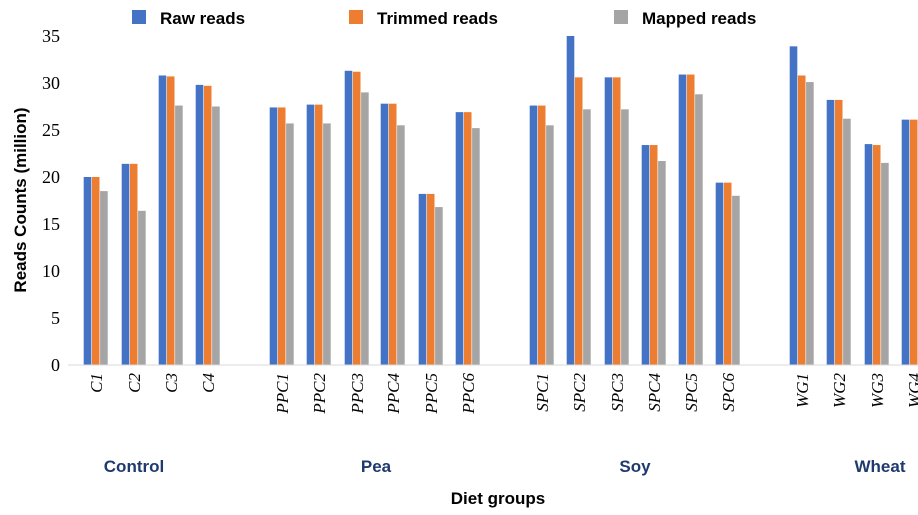 The width and height of the screenshot is (918, 515). Describe the element at coordinates (51, 177) in the screenshot. I see `y-tick-label: 20` at that location.